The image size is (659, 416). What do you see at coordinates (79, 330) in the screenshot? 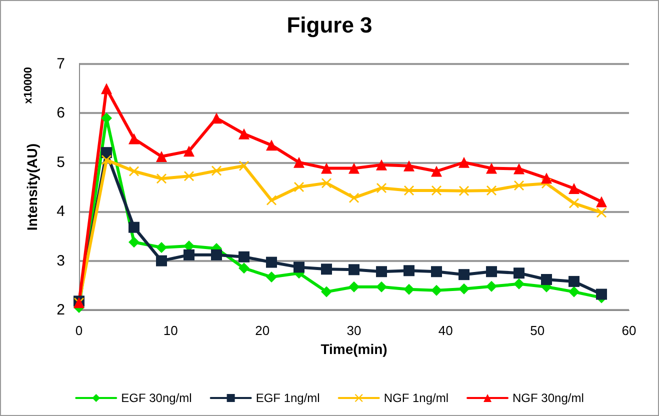
I see `x-tick-label: 0` at bounding box center [79, 330].